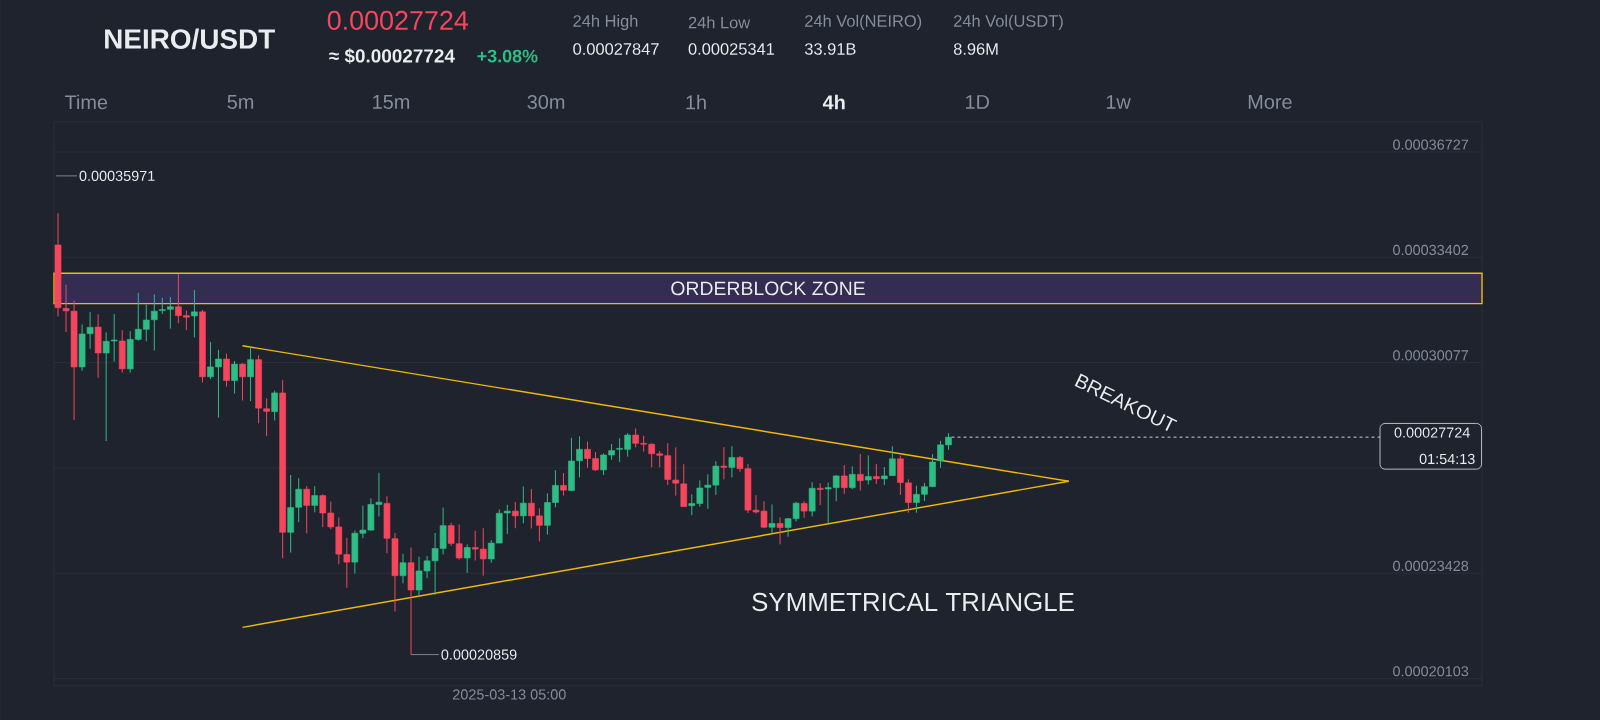  What do you see at coordinates (117, 175) in the screenshot?
I see `annotation: 0.00035971` at bounding box center [117, 175].